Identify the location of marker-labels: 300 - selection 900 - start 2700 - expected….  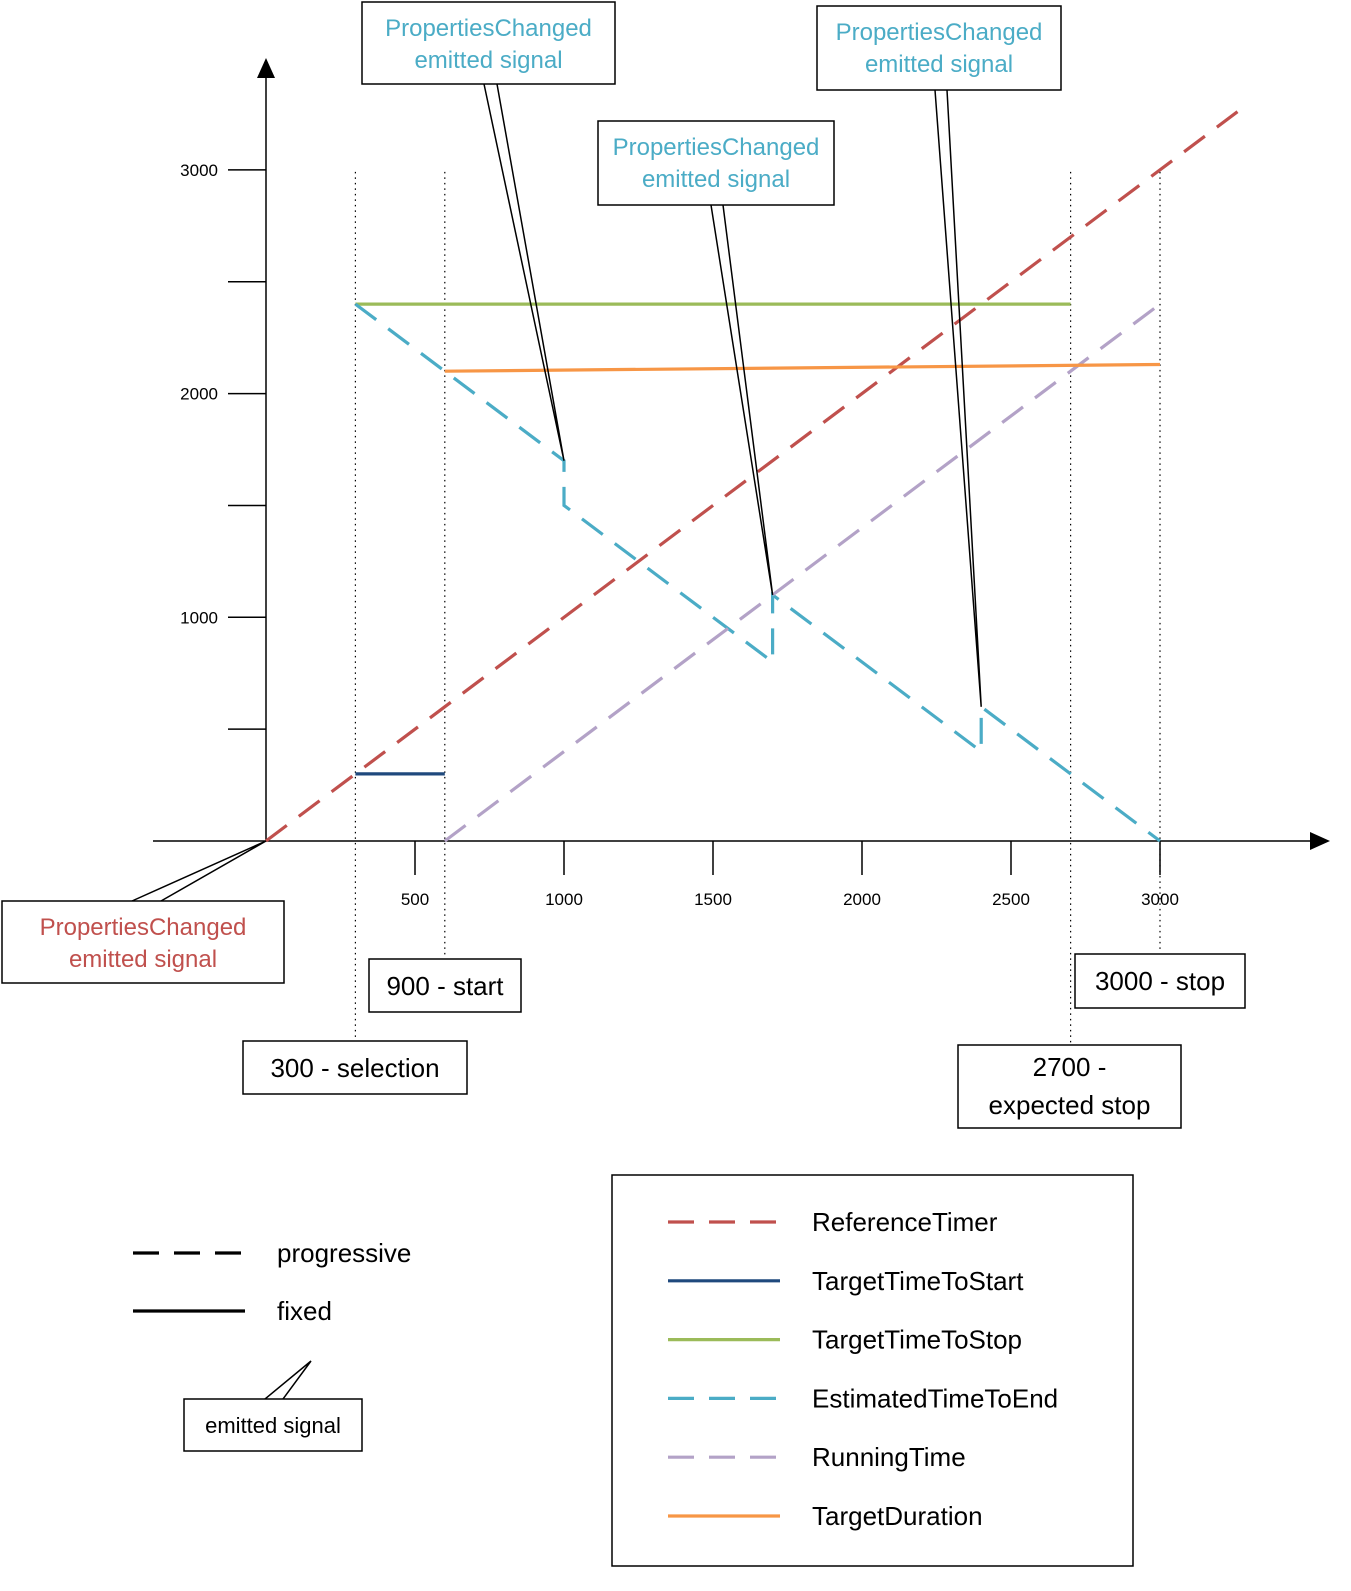
(744, 1041).